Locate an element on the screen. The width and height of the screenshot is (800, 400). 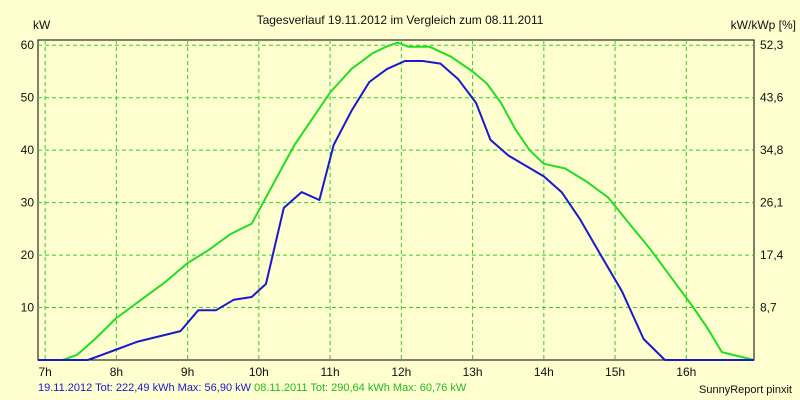
x-tick-label: 12h is located at coordinates (401, 372).